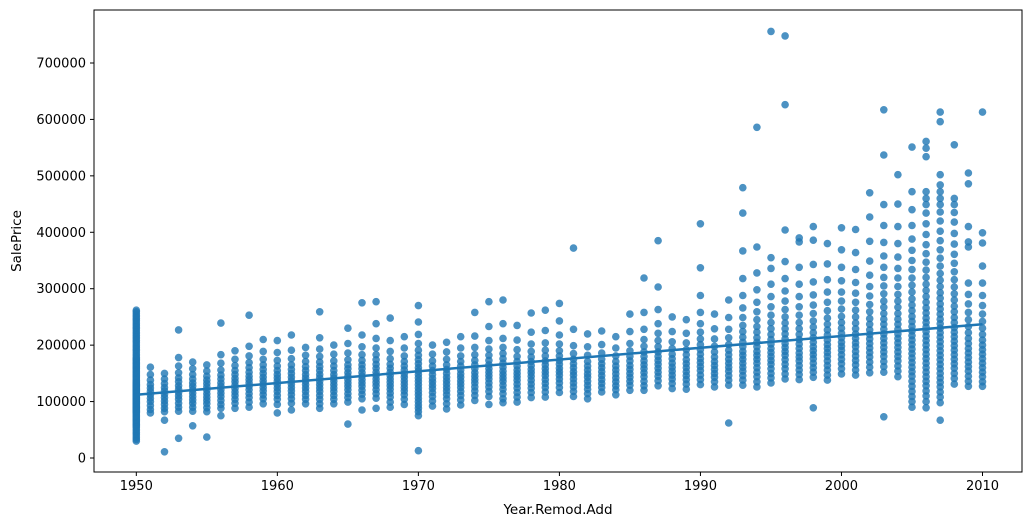 Image resolution: width=1031 pixels, height=525 pixels. What do you see at coordinates (61, 120) in the screenshot?
I see `y-tick-label: 600000` at bounding box center [61, 120].